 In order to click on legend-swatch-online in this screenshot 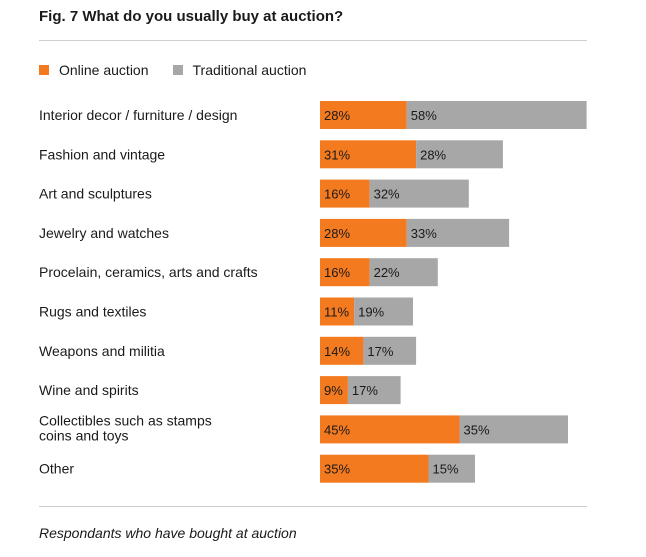, I will do `click(44, 70)`.